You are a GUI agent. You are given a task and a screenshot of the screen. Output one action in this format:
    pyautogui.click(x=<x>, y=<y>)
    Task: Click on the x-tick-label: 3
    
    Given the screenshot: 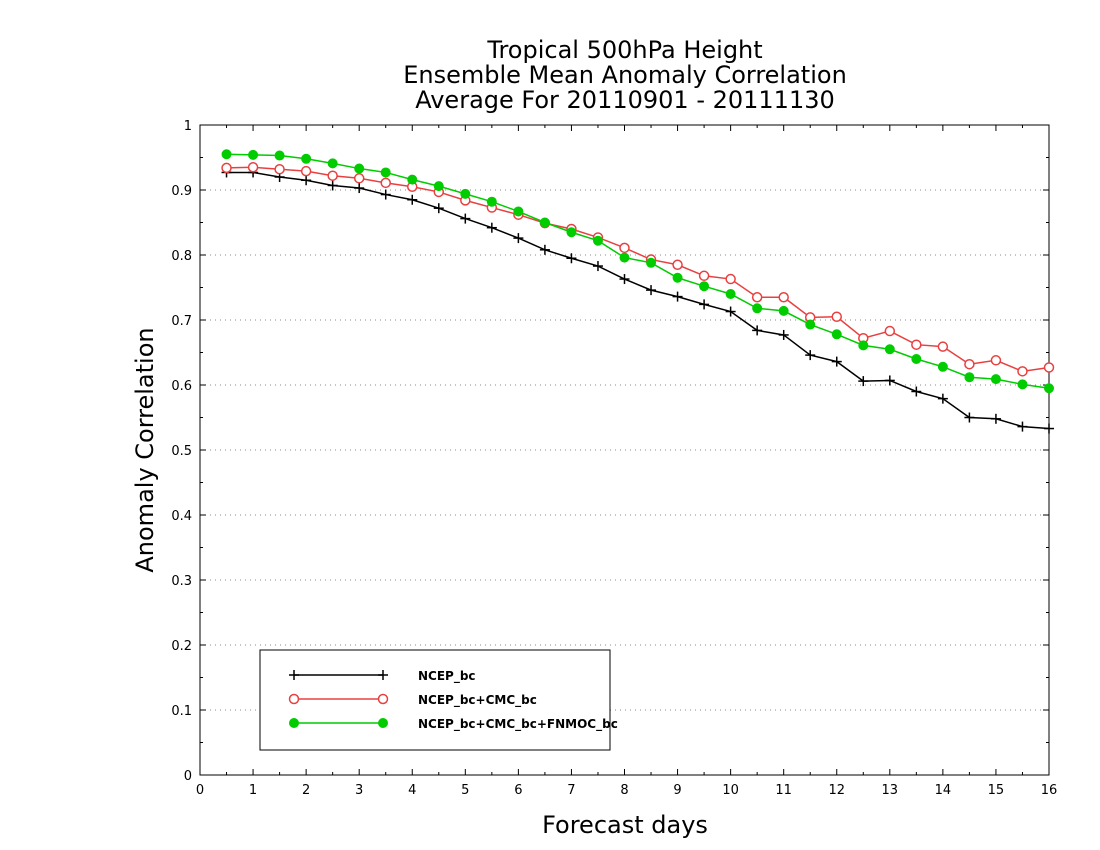 What is the action you would take?
    pyautogui.click(x=359, y=790)
    